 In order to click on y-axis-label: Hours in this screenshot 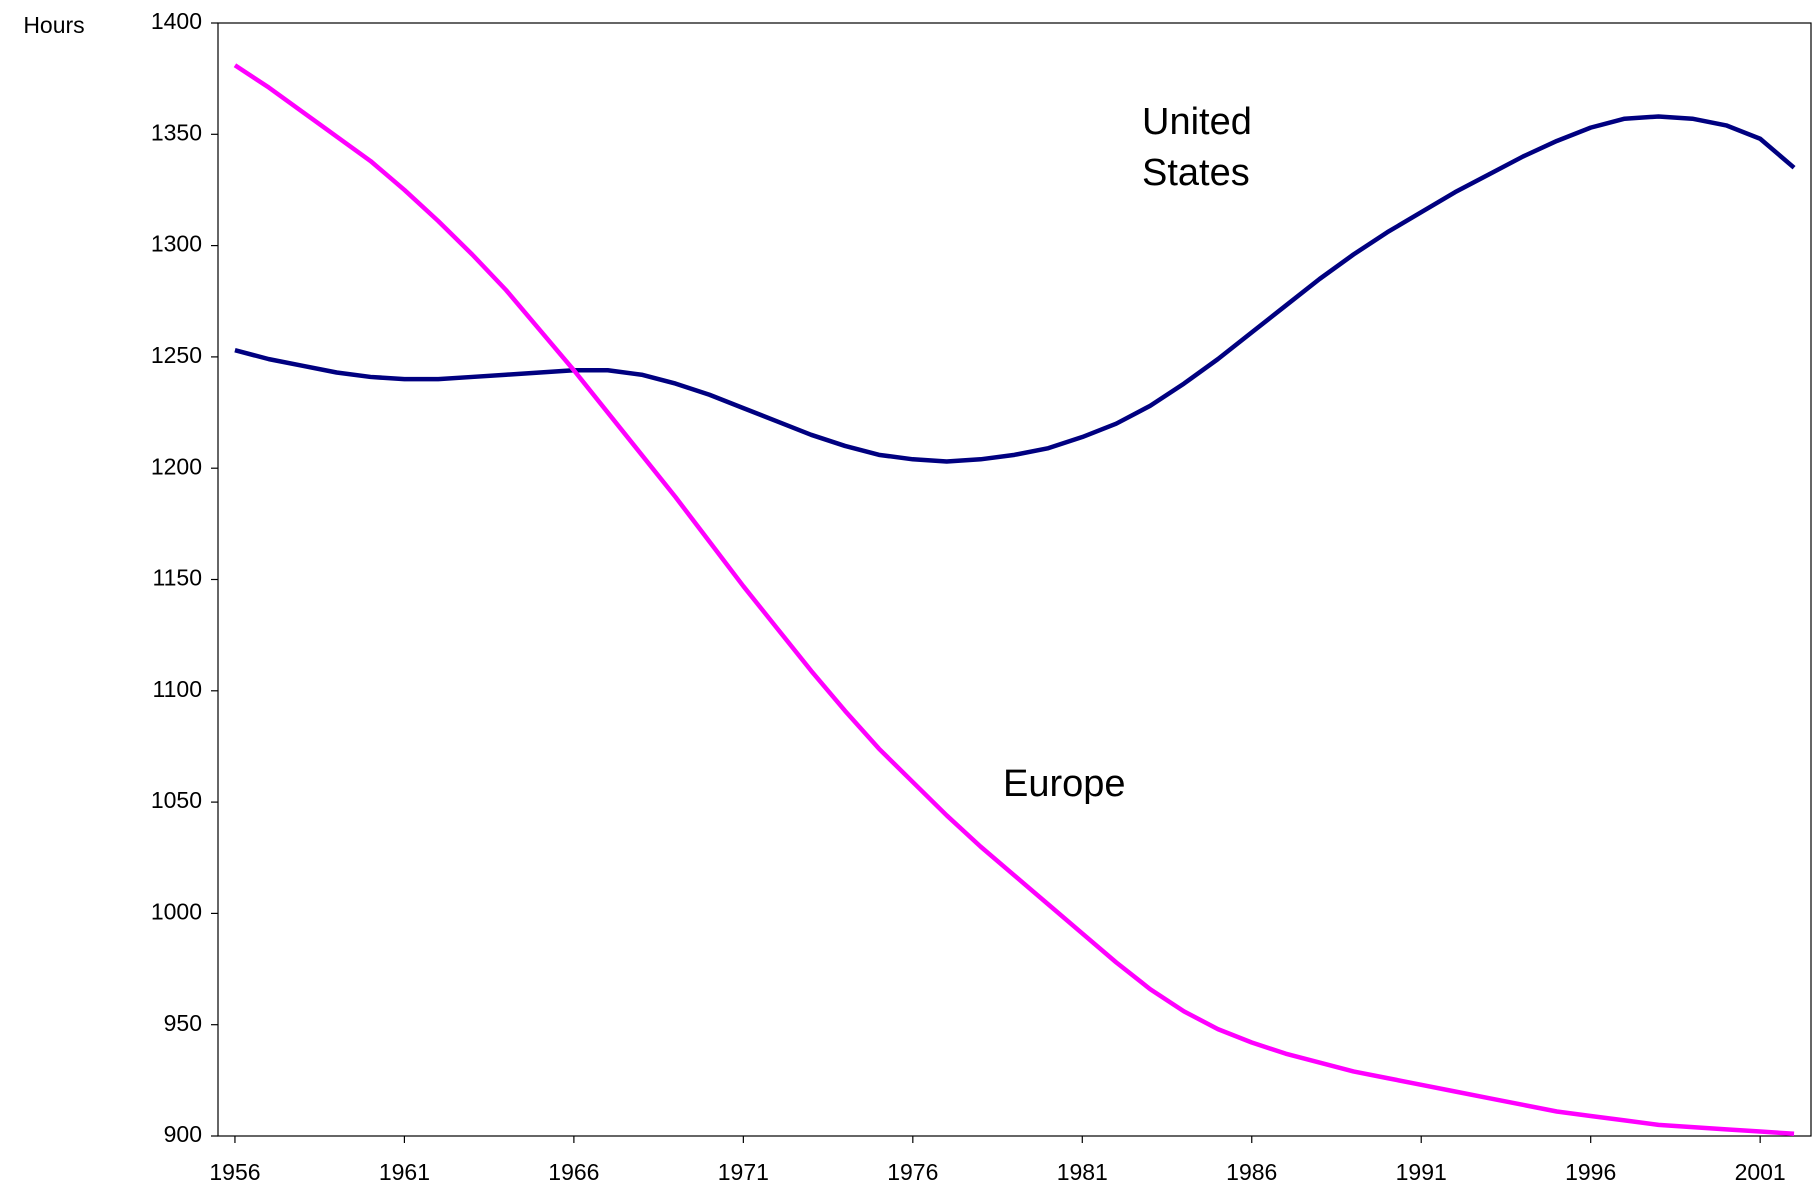, I will do `click(53, 25)`.